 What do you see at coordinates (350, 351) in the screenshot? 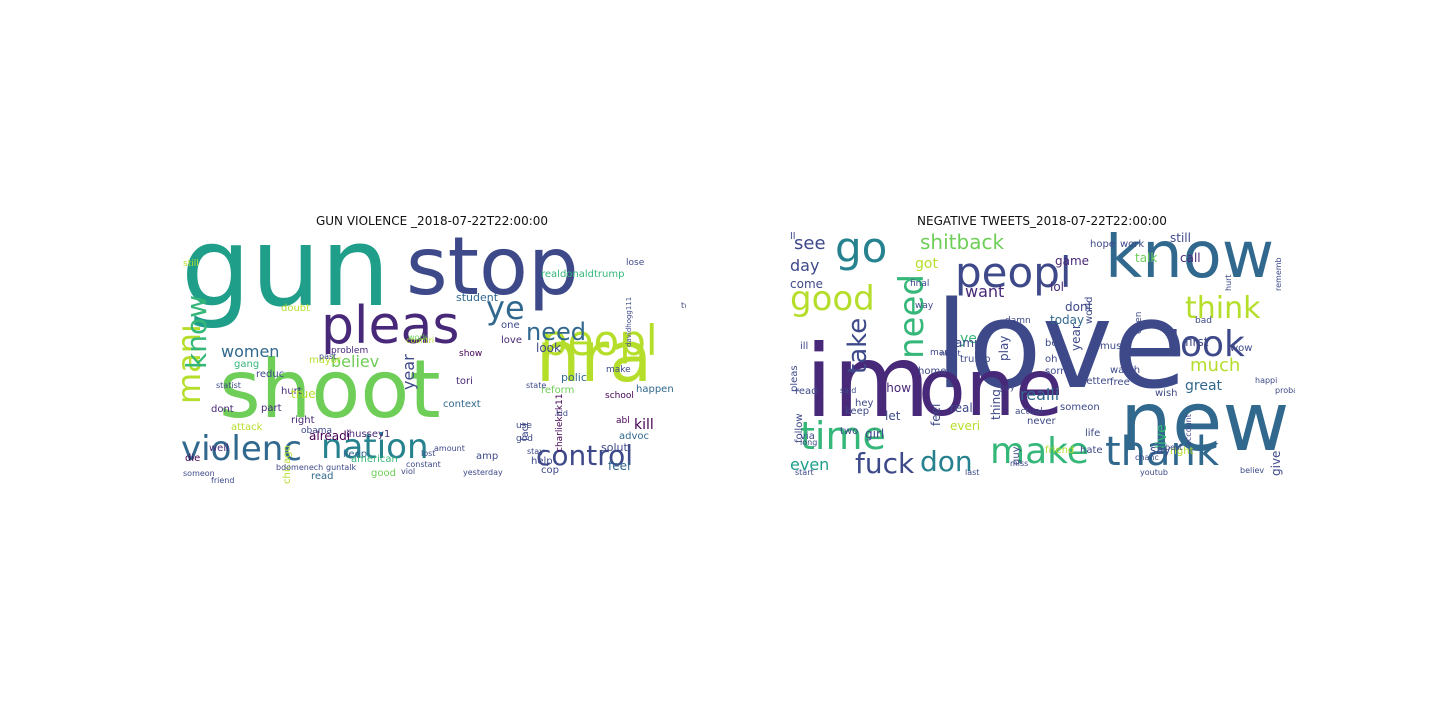
I see `cloud-word: problem` at bounding box center [350, 351].